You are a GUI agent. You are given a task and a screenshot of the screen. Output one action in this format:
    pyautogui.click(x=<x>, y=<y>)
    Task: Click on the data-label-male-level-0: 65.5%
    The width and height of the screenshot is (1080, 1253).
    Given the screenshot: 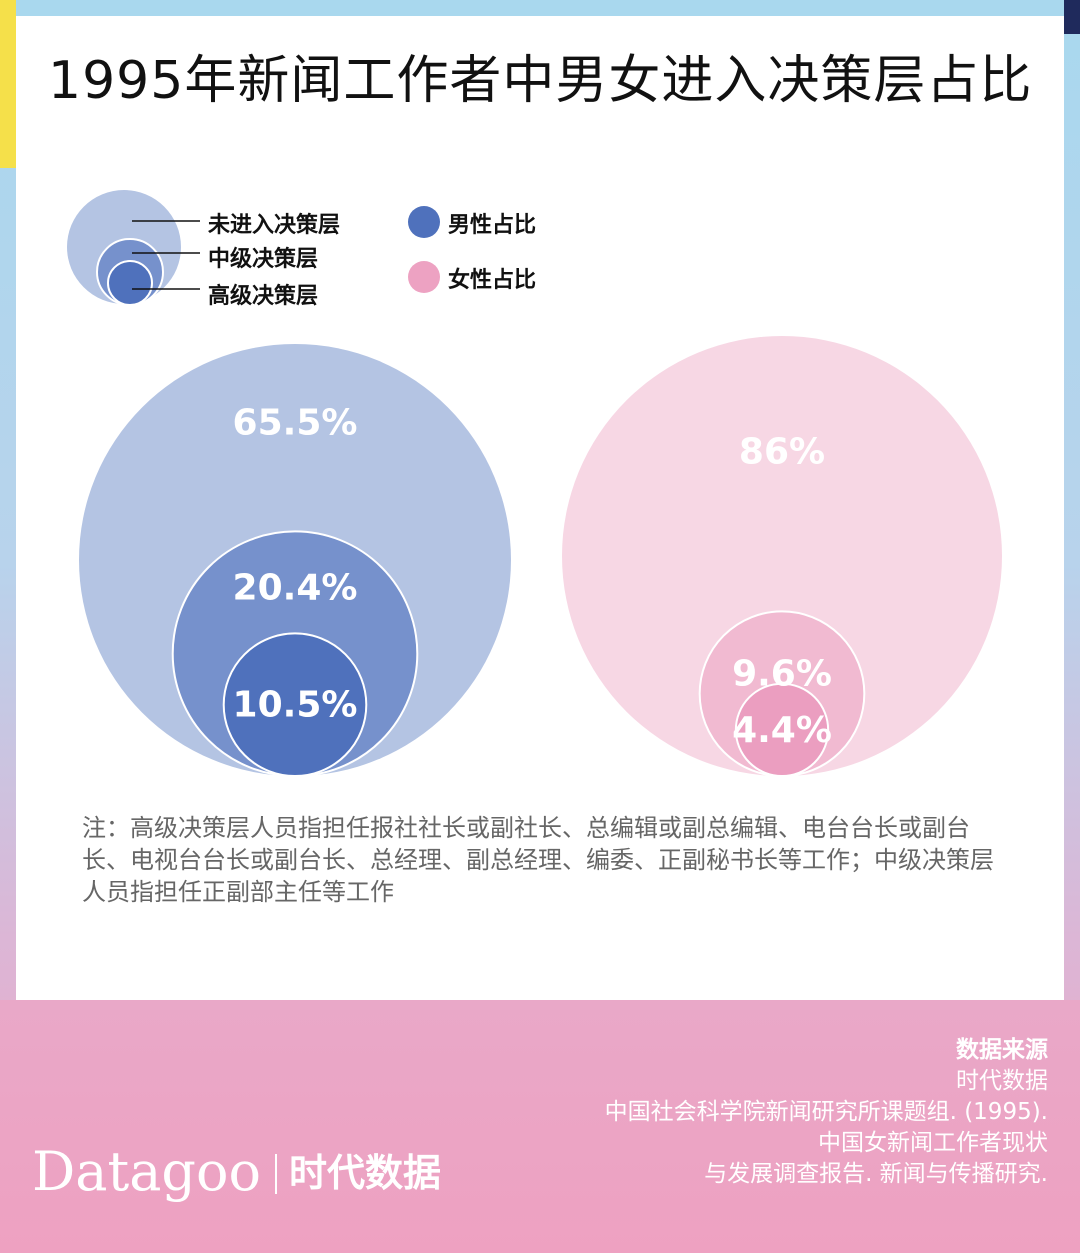 What is the action you would take?
    pyautogui.click(x=295, y=423)
    